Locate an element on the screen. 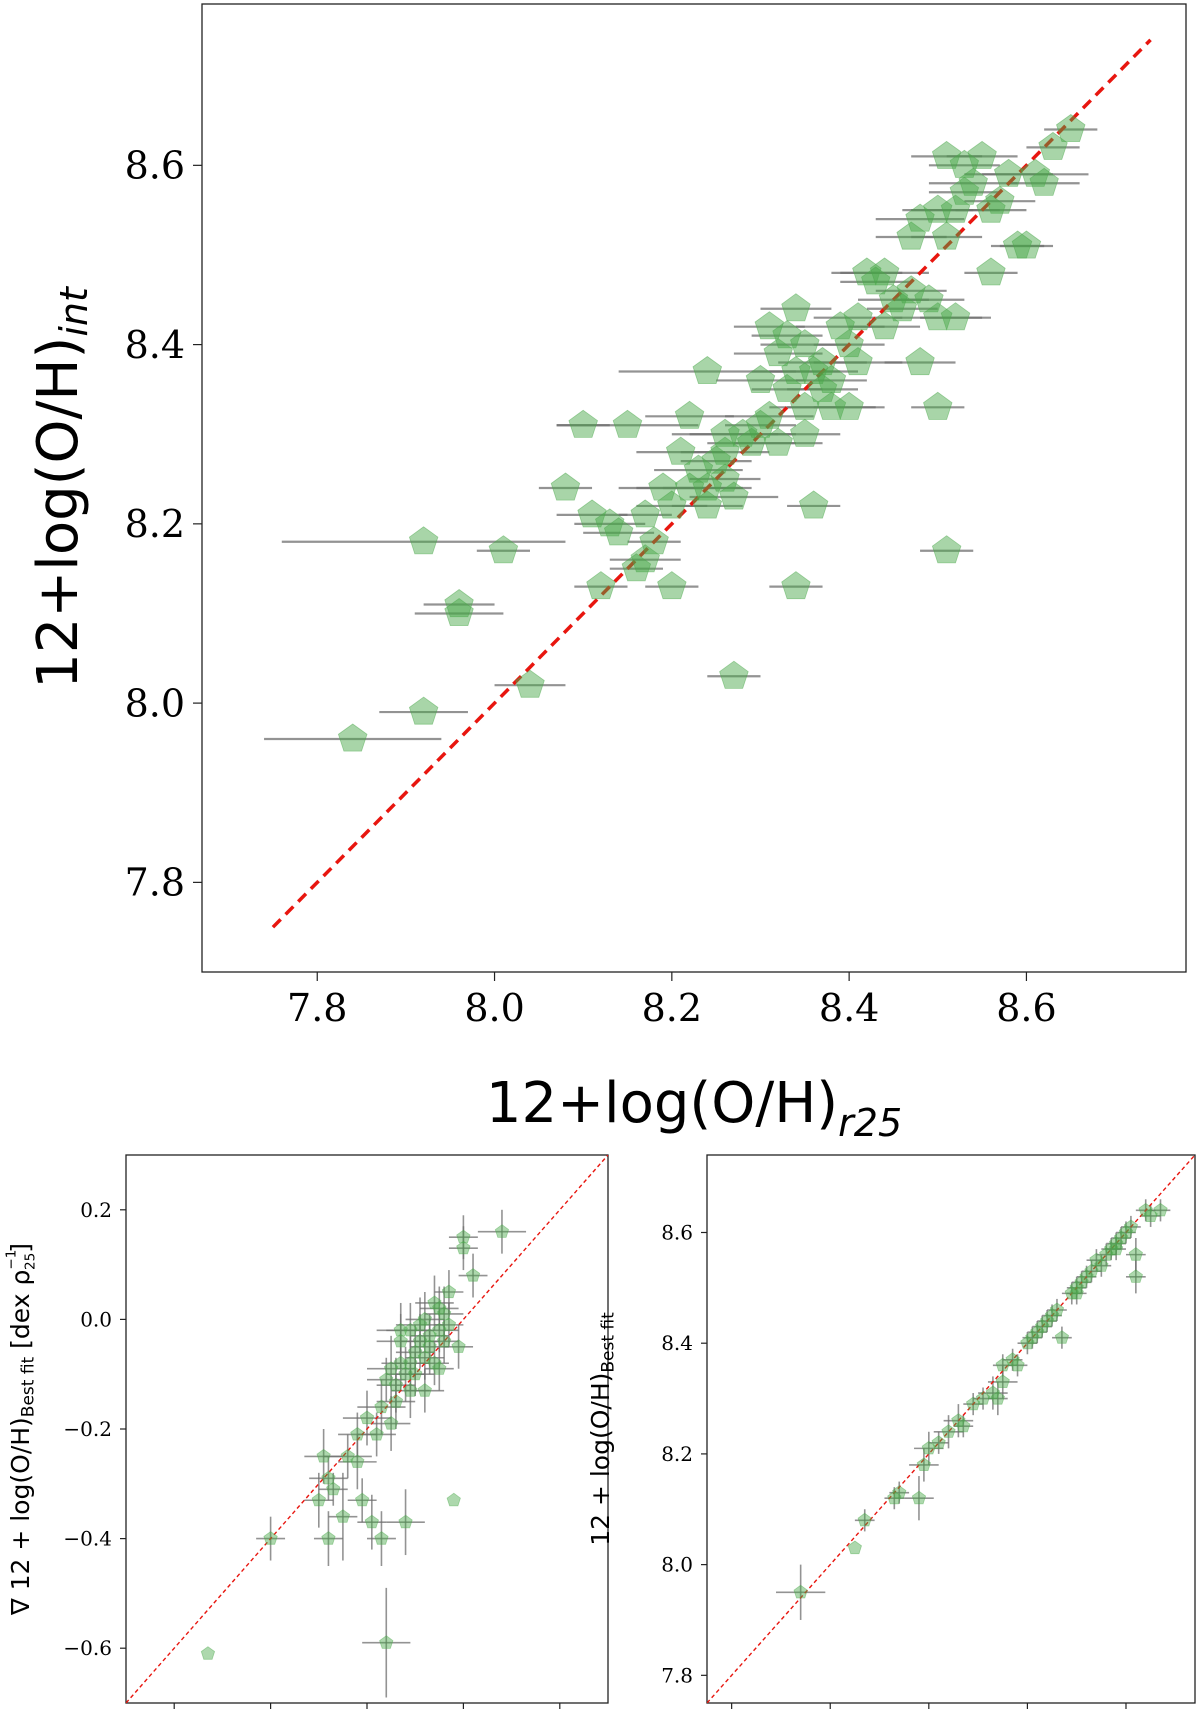 Image resolution: width=1200 pixels, height=1712 pixels. y-tick-label: −0.4 is located at coordinates (87, 1539).